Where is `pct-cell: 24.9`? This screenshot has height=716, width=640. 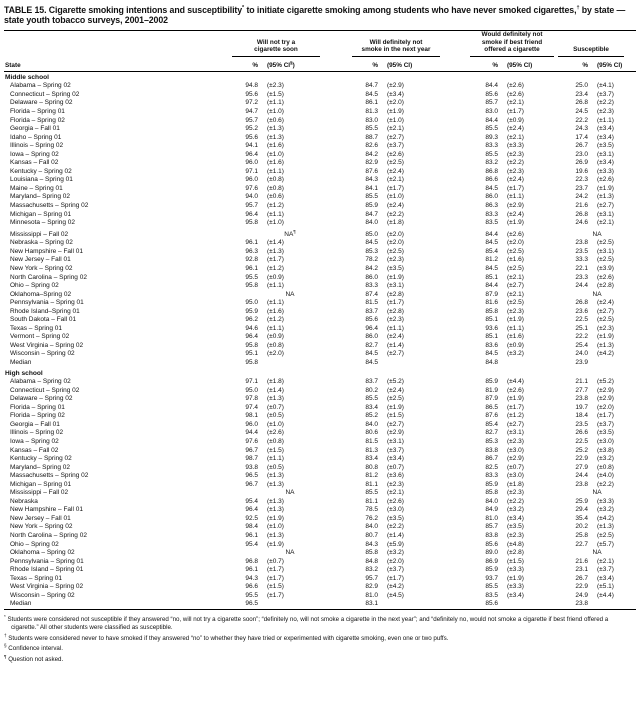 pct-cell: 24.9 is located at coordinates (582, 595).